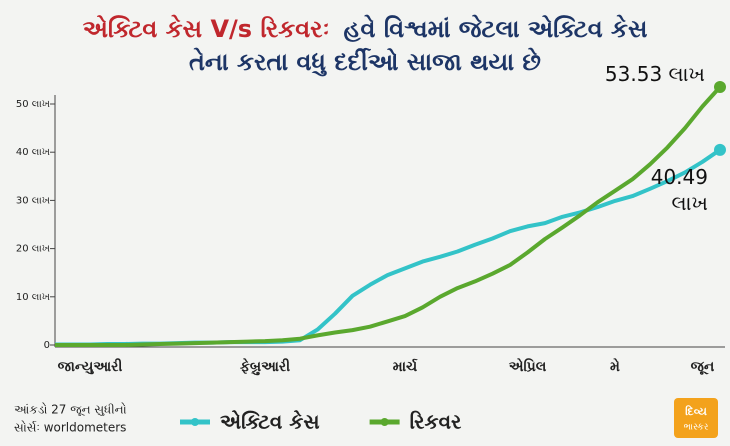 The width and height of the screenshot is (730, 446). Describe the element at coordinates (33, 104) in the screenshot. I see `y-tick-label: 50 લાખ` at that location.